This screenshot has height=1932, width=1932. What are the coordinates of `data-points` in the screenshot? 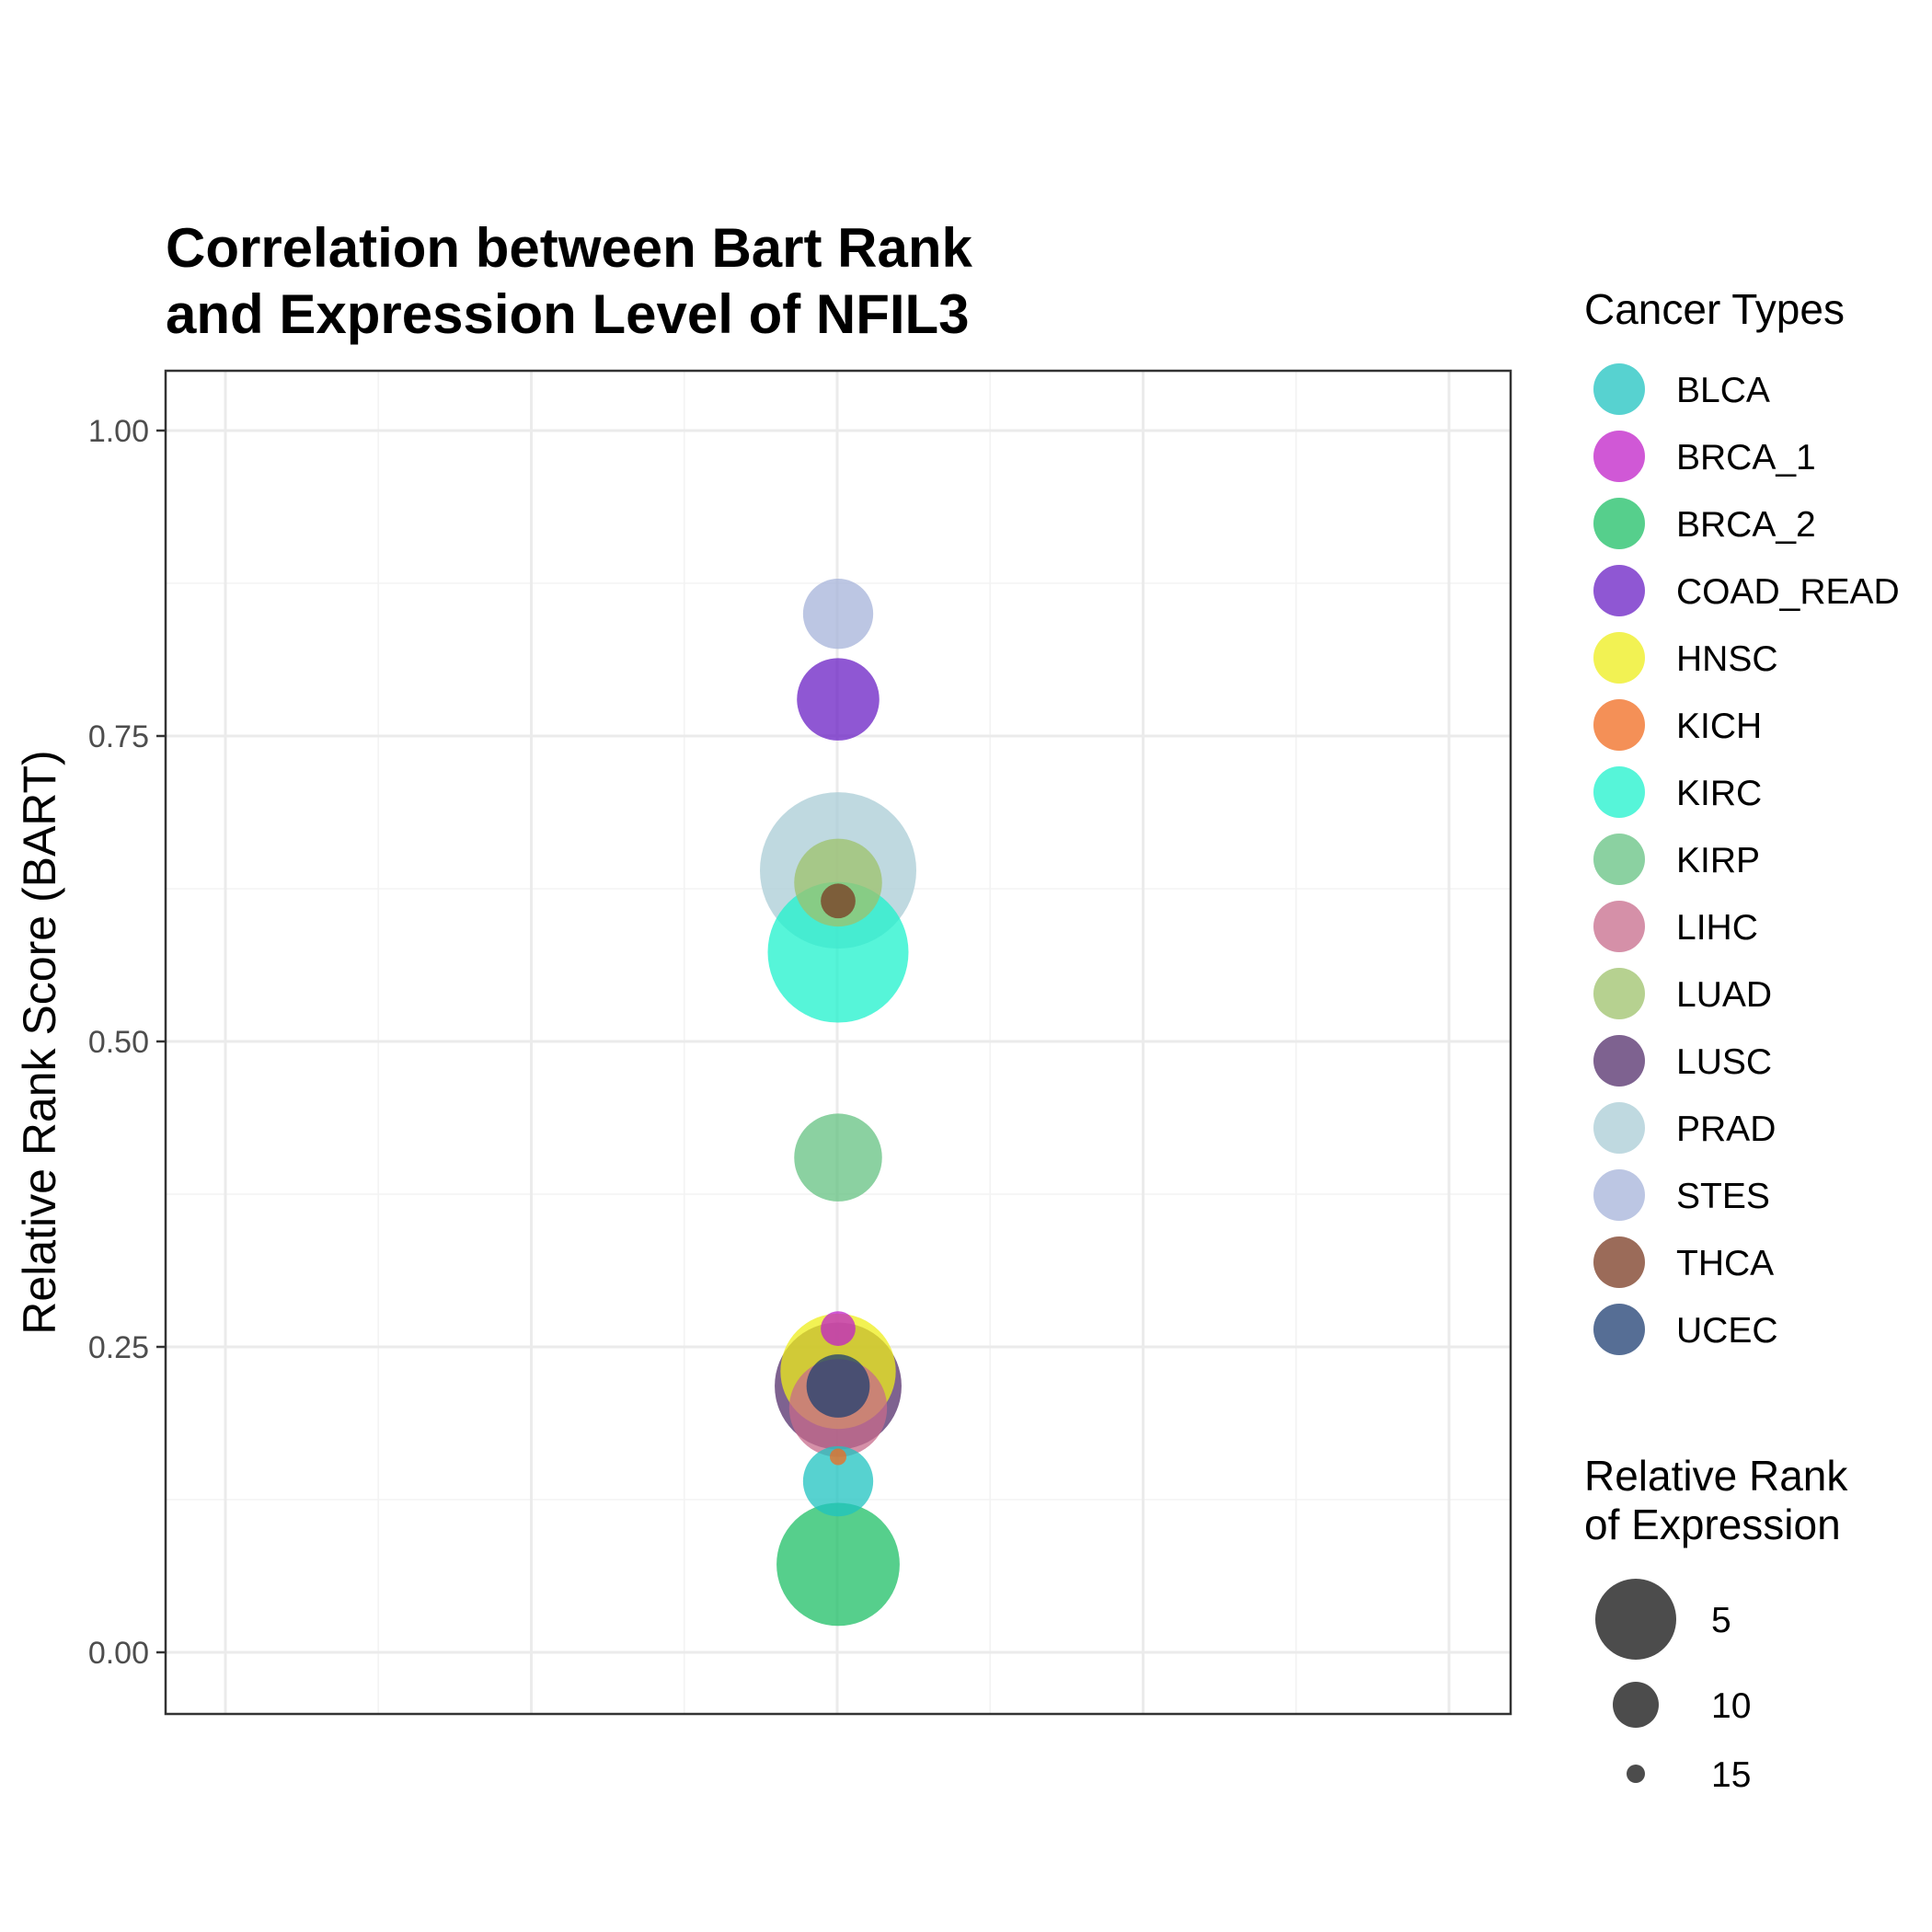 It's located at (838, 1103).